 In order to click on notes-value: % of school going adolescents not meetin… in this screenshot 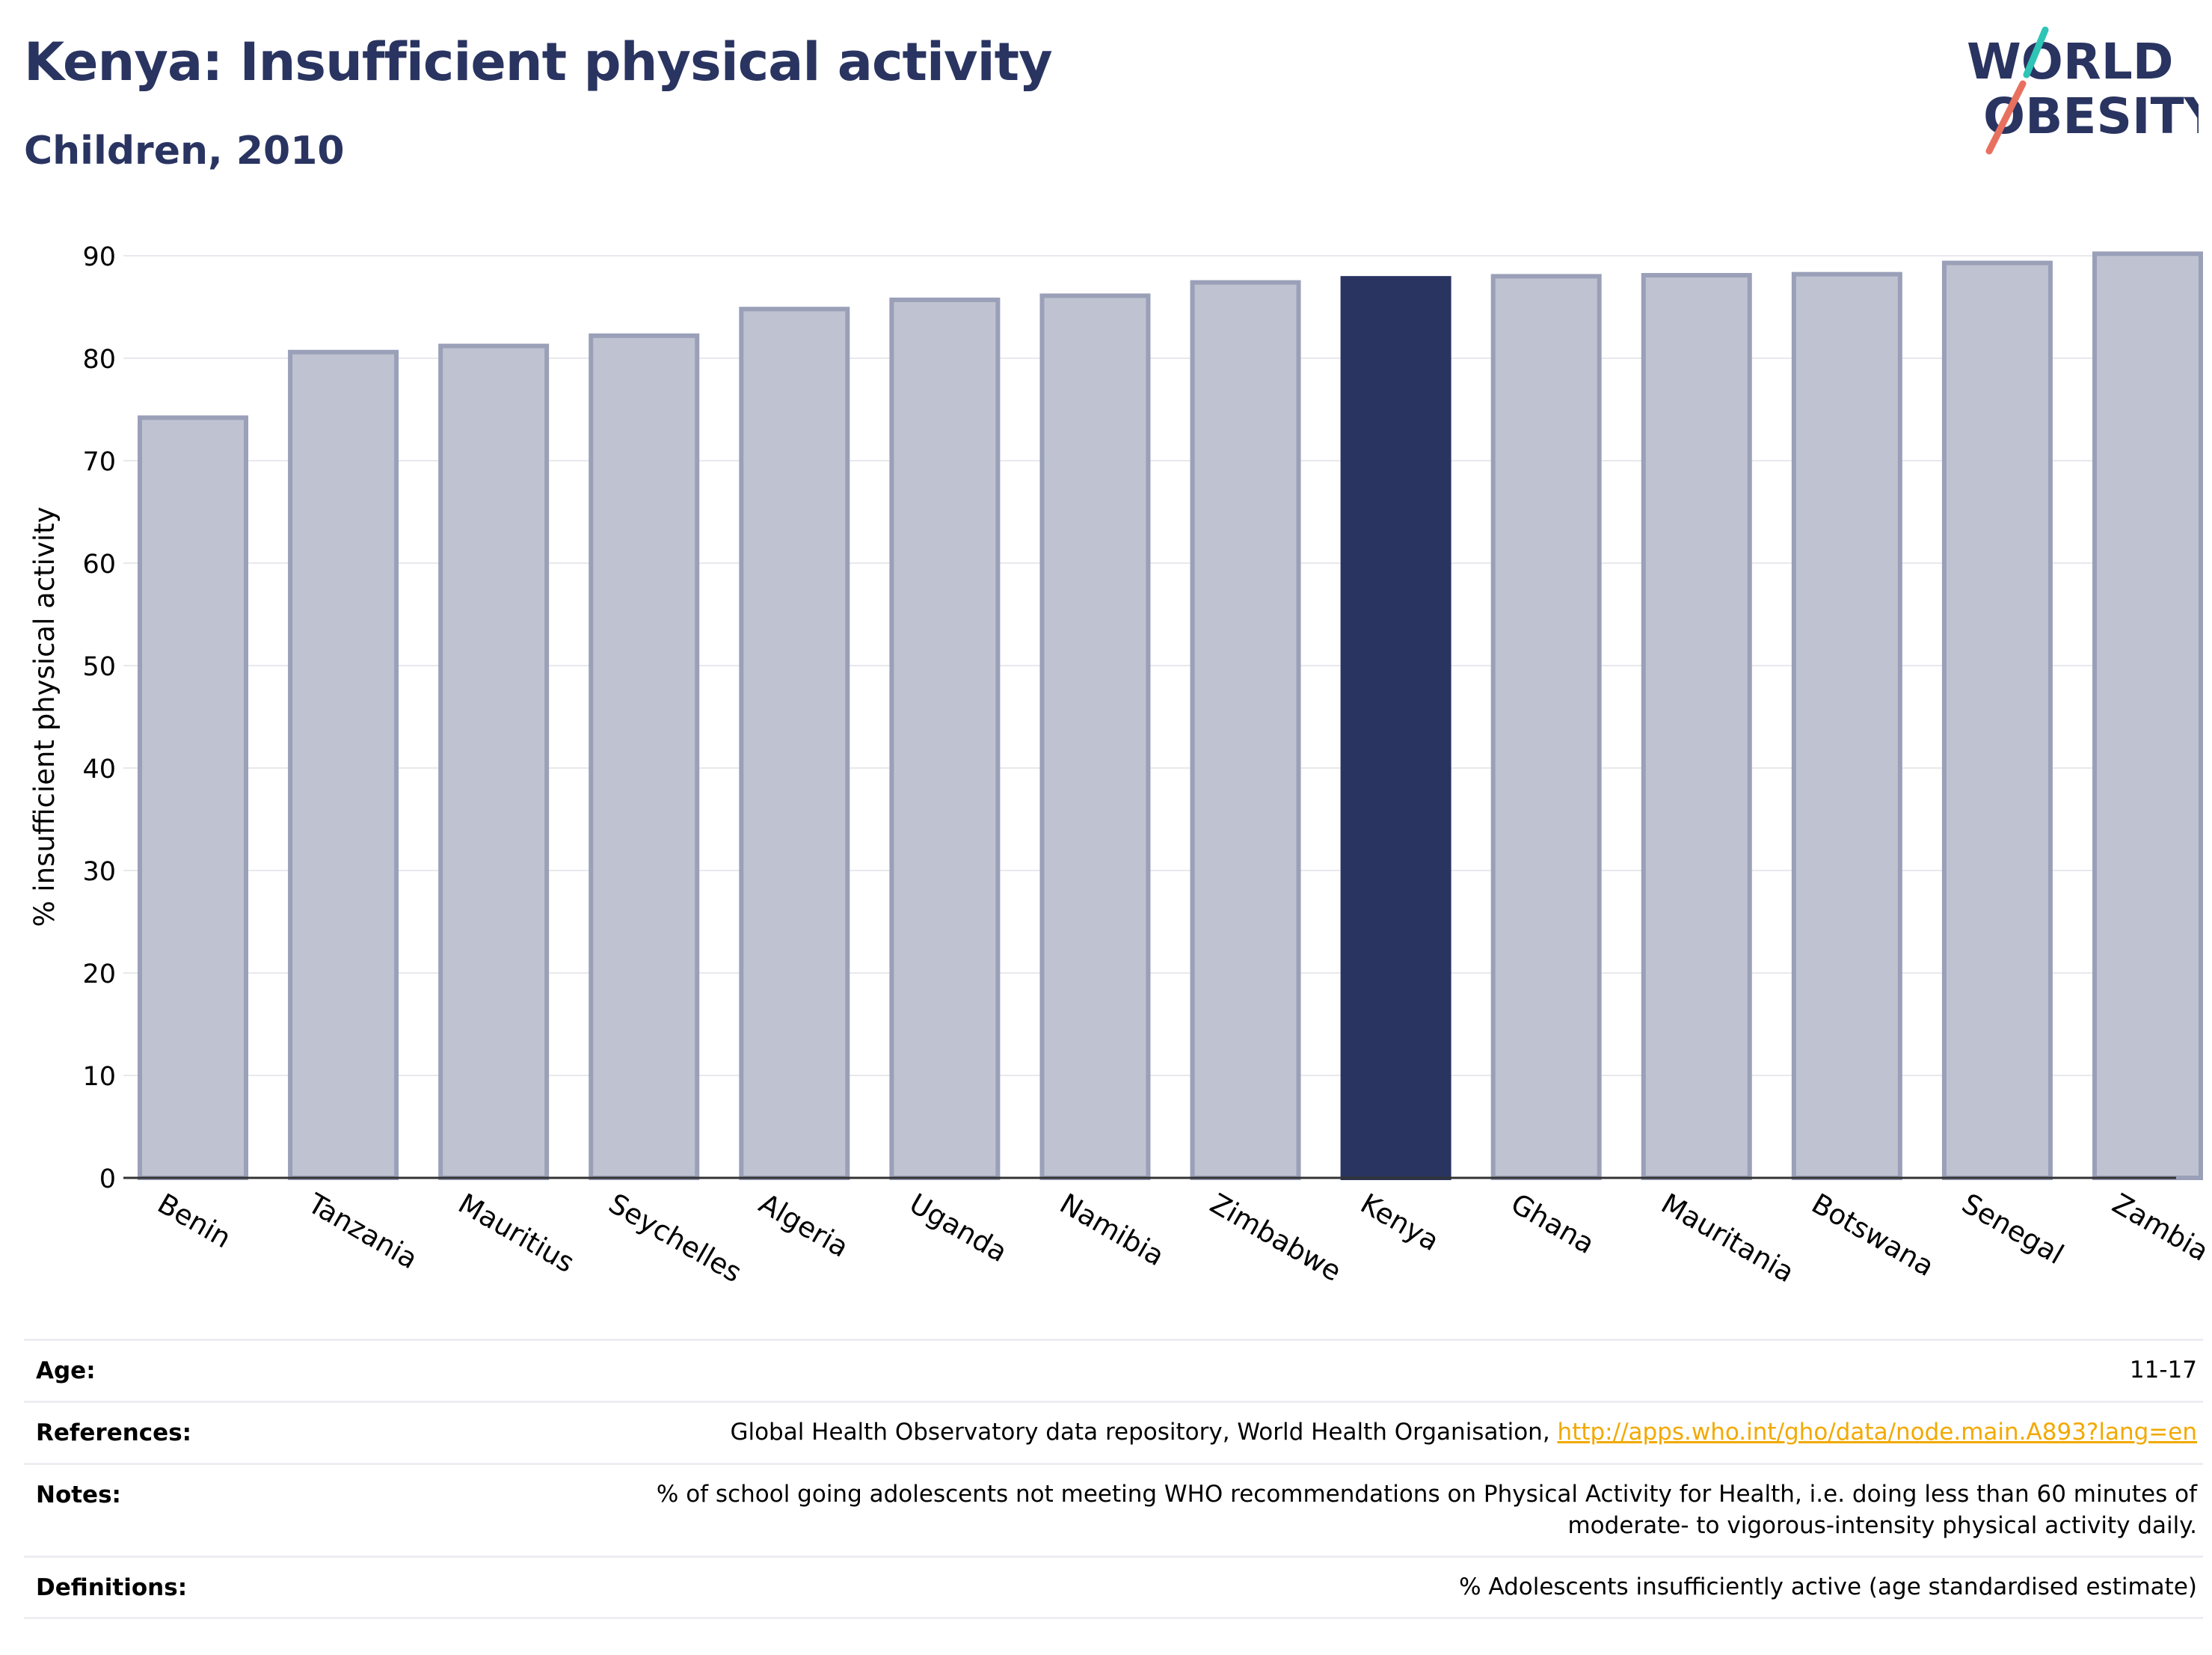, I will do `click(1427, 1510)`.